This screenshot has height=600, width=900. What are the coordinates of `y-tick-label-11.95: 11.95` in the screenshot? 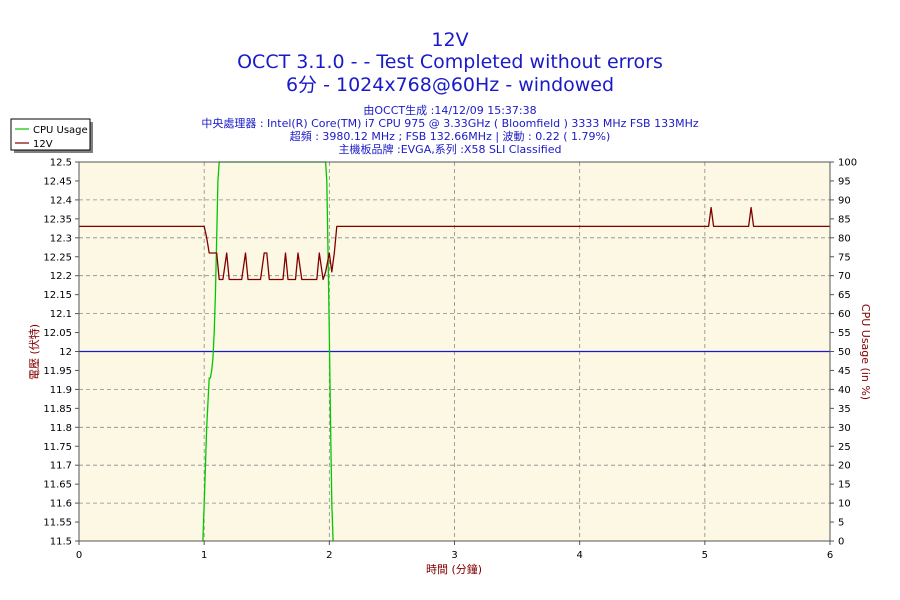 It's located at (57, 371).